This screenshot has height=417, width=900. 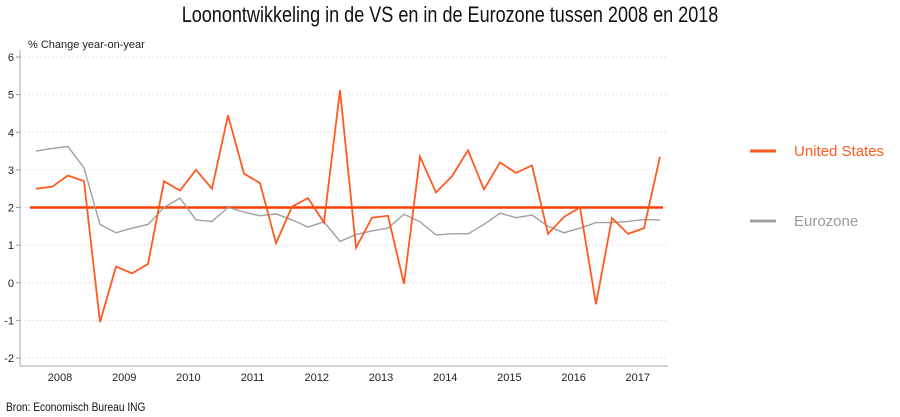 What do you see at coordinates (11, 209) in the screenshot?
I see `y-tick-label: 2` at bounding box center [11, 209].